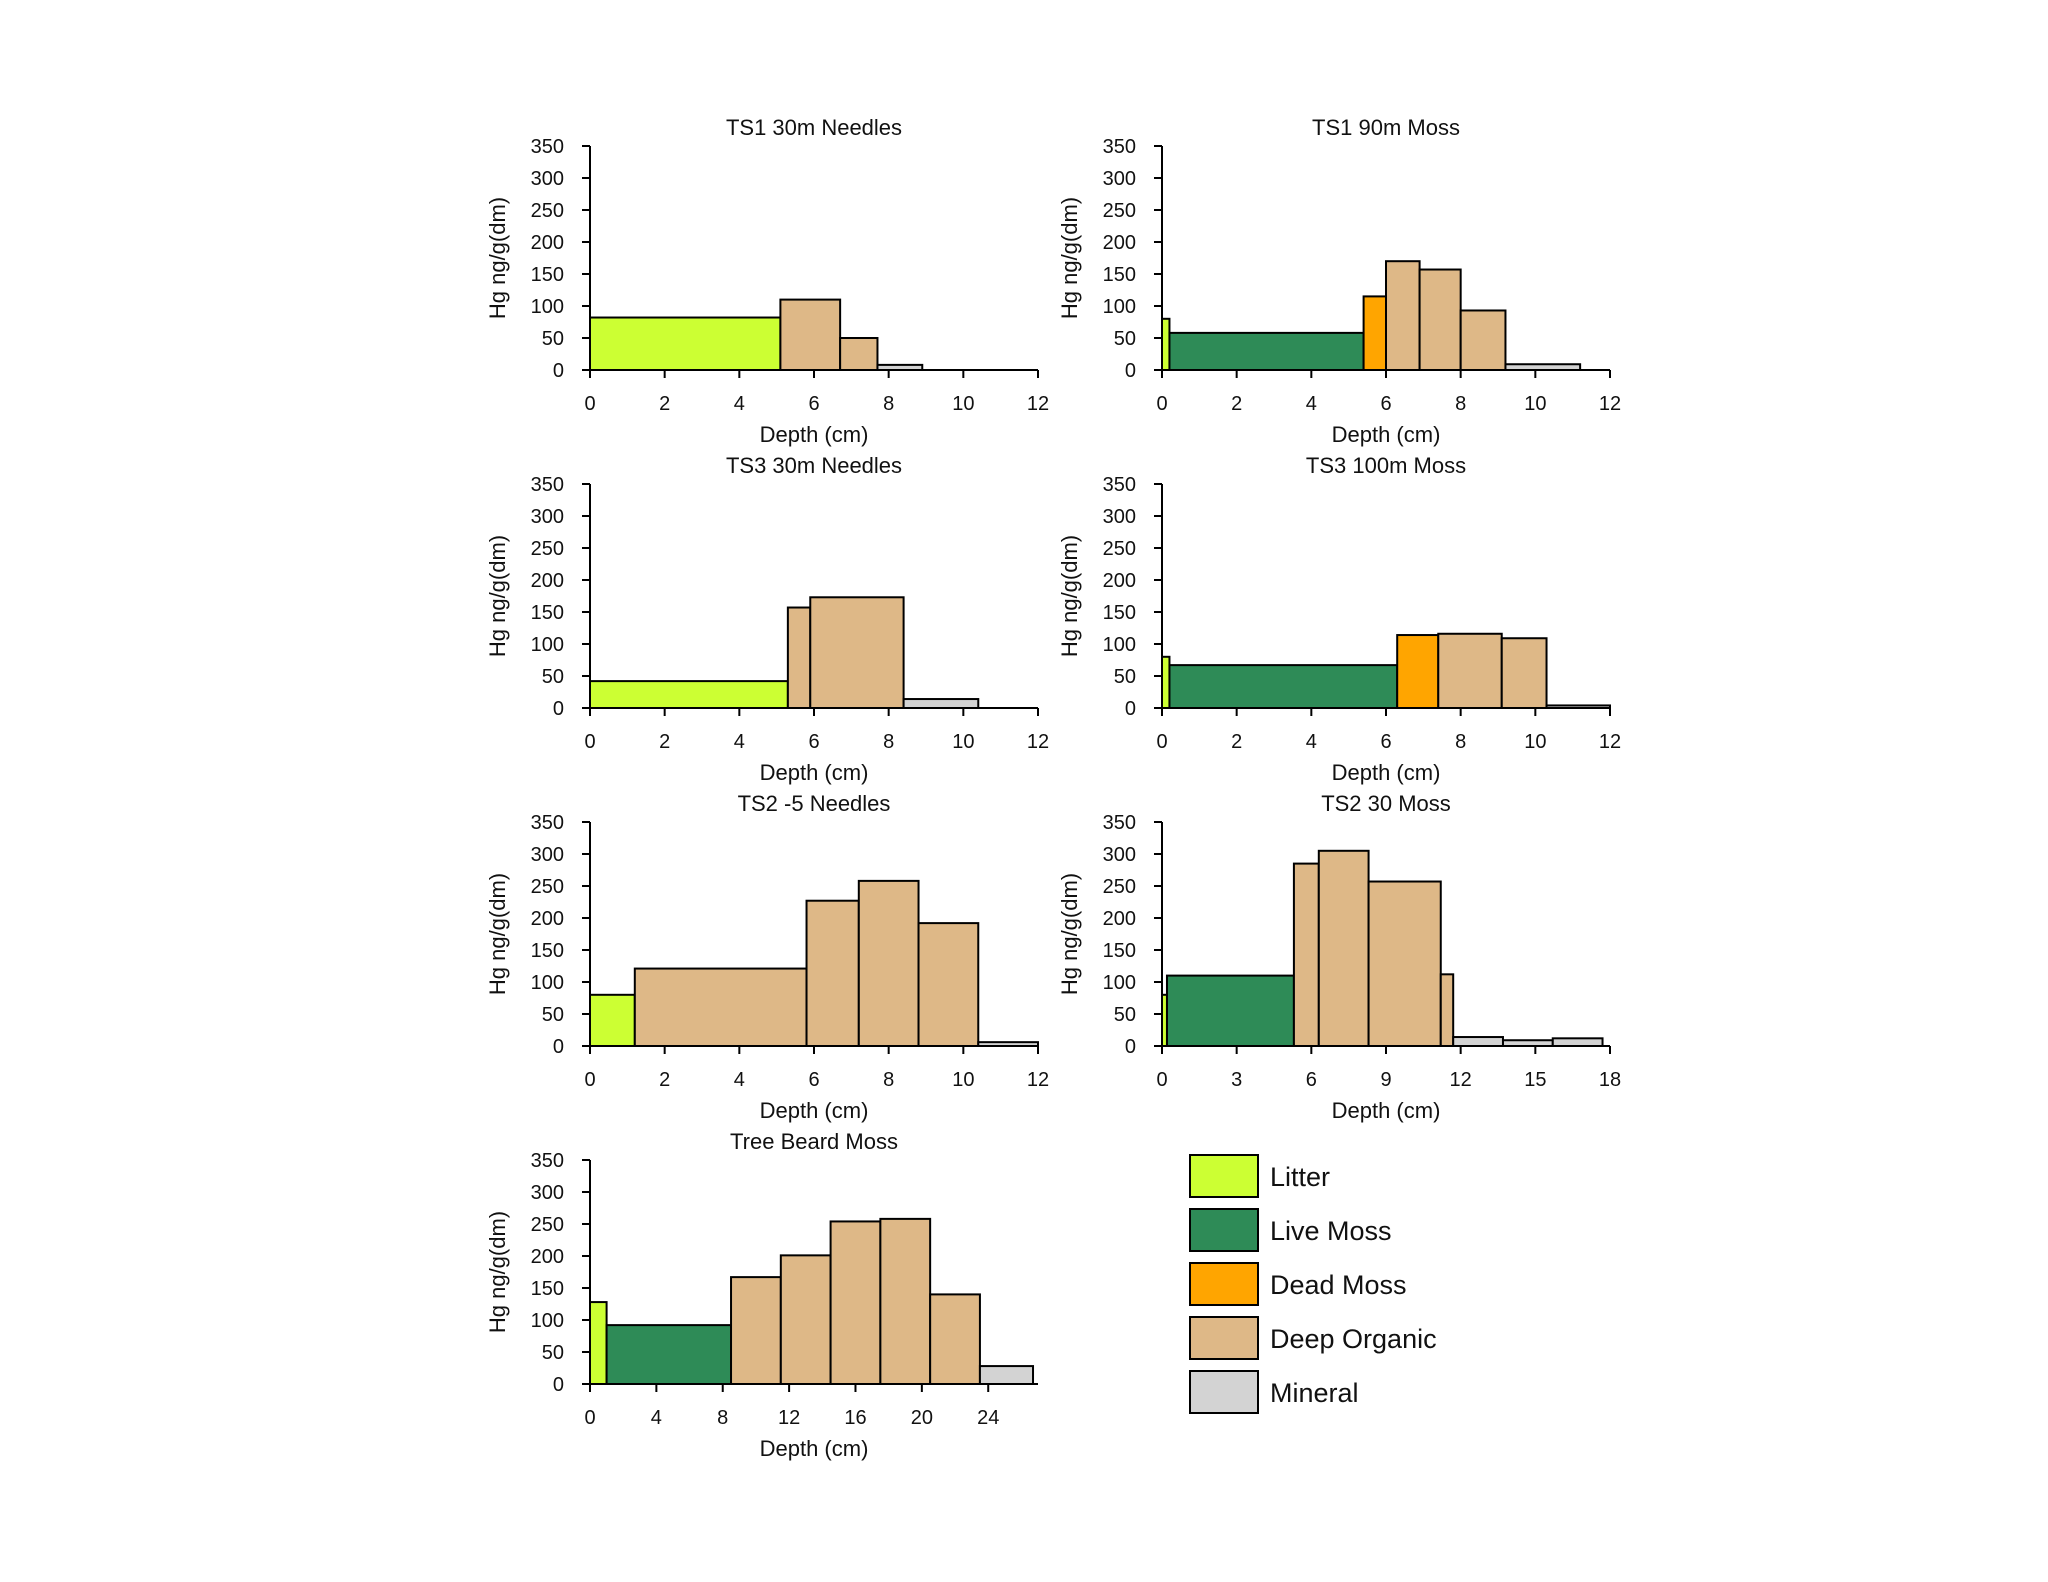  What do you see at coordinates (1224, 1176) in the screenshot?
I see `legend-swatch` at bounding box center [1224, 1176].